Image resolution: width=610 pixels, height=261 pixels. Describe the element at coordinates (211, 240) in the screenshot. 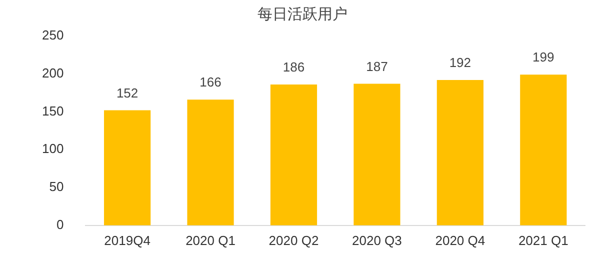

I see `x-tick-label: 2020 Q1` at that location.